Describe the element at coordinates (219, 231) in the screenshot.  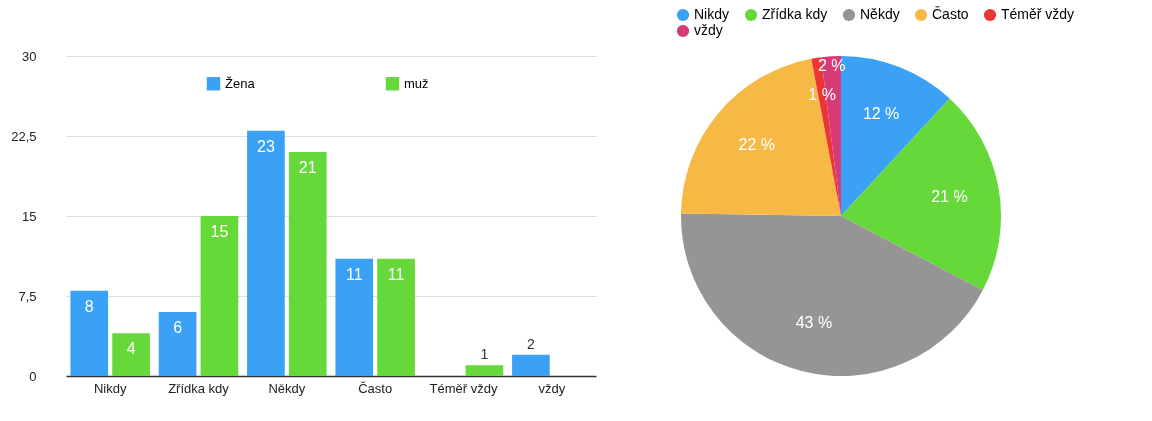
I see `data-label: 15` at that location.